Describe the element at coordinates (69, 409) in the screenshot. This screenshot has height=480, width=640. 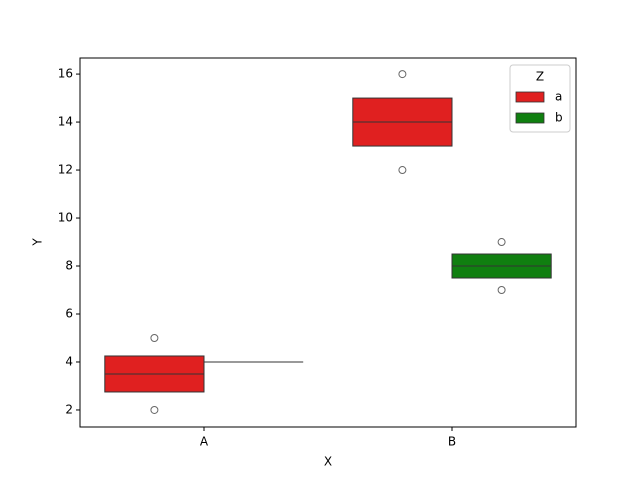
I see `y-tick-label: 2` at that location.